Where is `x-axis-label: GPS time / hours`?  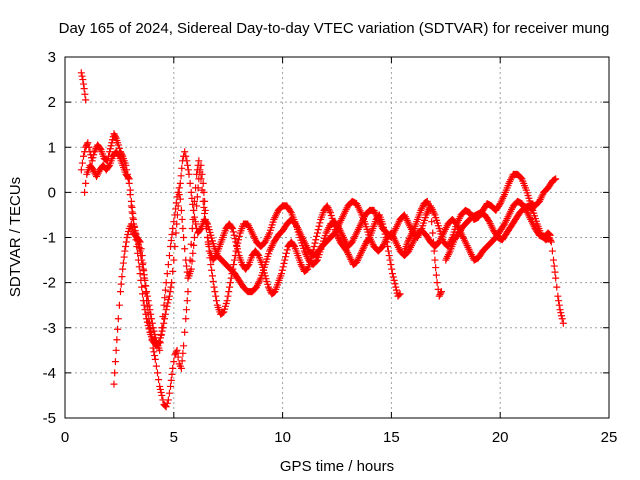 x-axis-label: GPS time / hours is located at coordinates (337, 466).